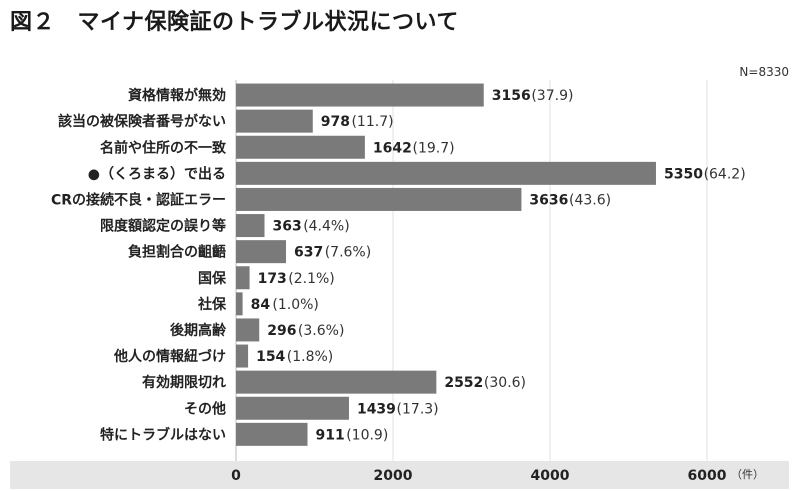 The width and height of the screenshot is (799, 491). I want to click on value-label: 637, so click(308, 253).